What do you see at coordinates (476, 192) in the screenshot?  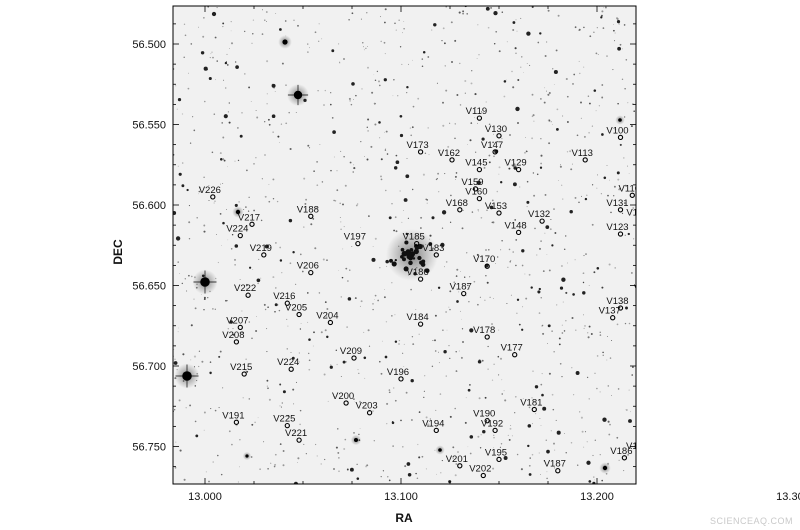 I see `variable-star-label: V160` at bounding box center [476, 192].